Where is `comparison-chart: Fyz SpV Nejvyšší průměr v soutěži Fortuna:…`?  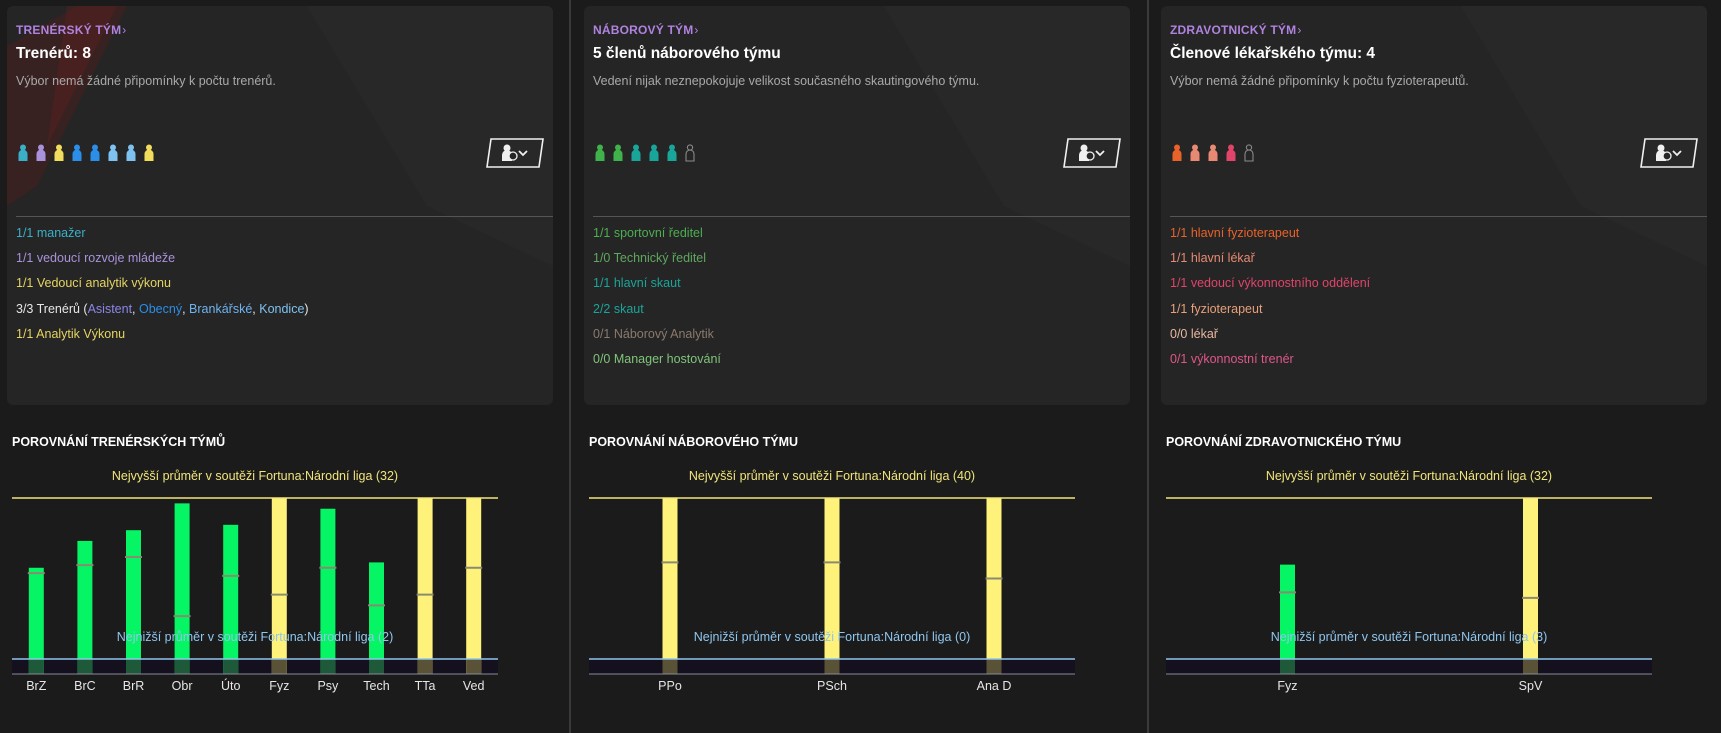
comparison-chart: Fyz SpV Nejvyšší průměr v soutěži Fortuna:… is located at coordinates (1441, 590).